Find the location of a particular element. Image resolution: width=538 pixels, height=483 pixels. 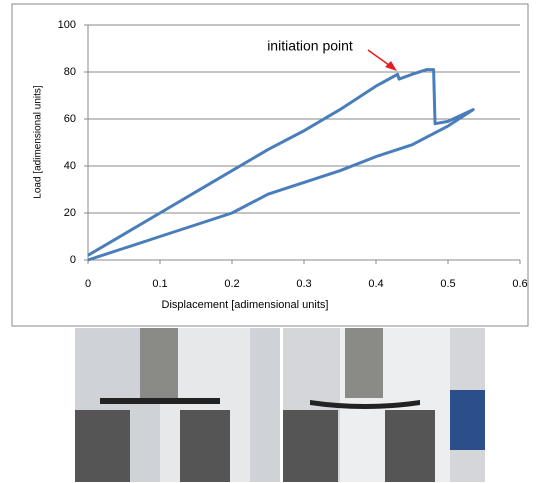

x-tick-label: 0.4 is located at coordinates (375, 284).